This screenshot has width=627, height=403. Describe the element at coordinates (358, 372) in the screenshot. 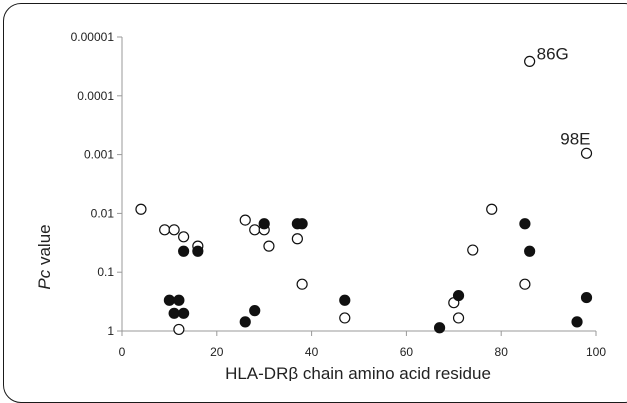

I see `x-axis-title: HLA-DRβ chain amino acid residue` at that location.